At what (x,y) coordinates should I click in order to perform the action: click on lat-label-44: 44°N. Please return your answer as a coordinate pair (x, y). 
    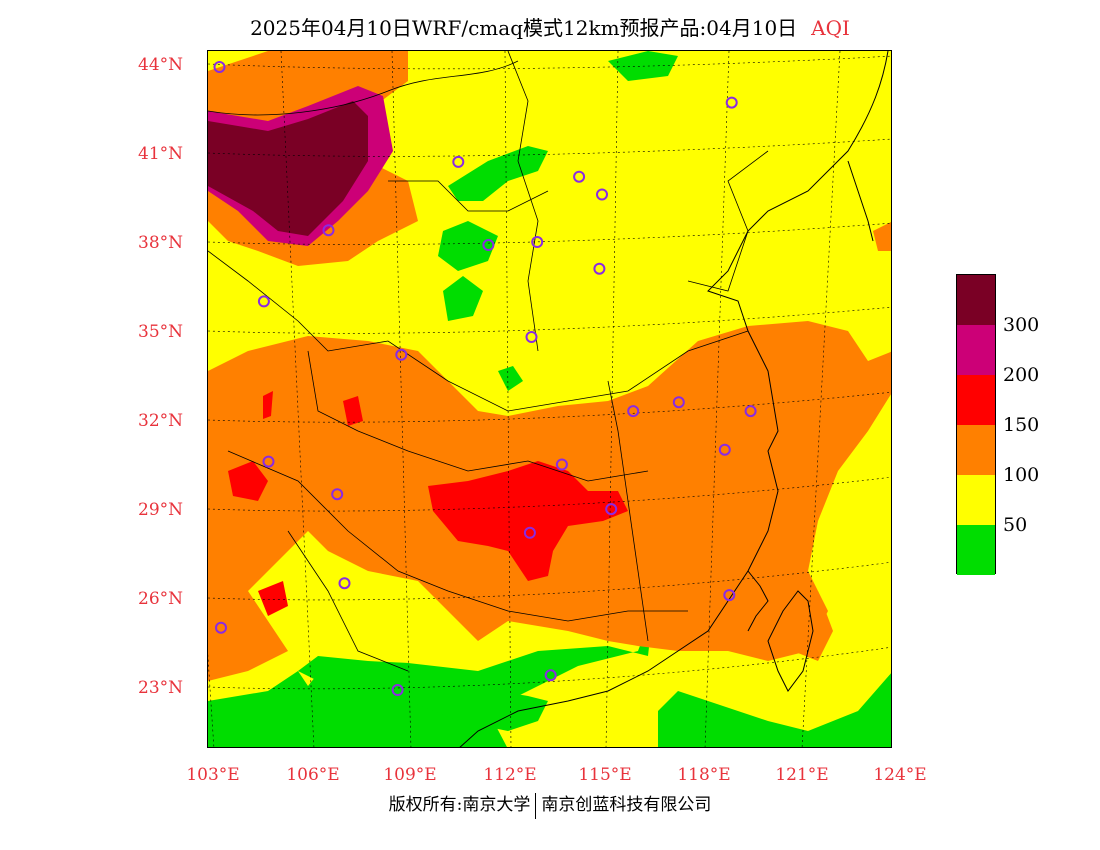
    Looking at the image, I should click on (161, 65).